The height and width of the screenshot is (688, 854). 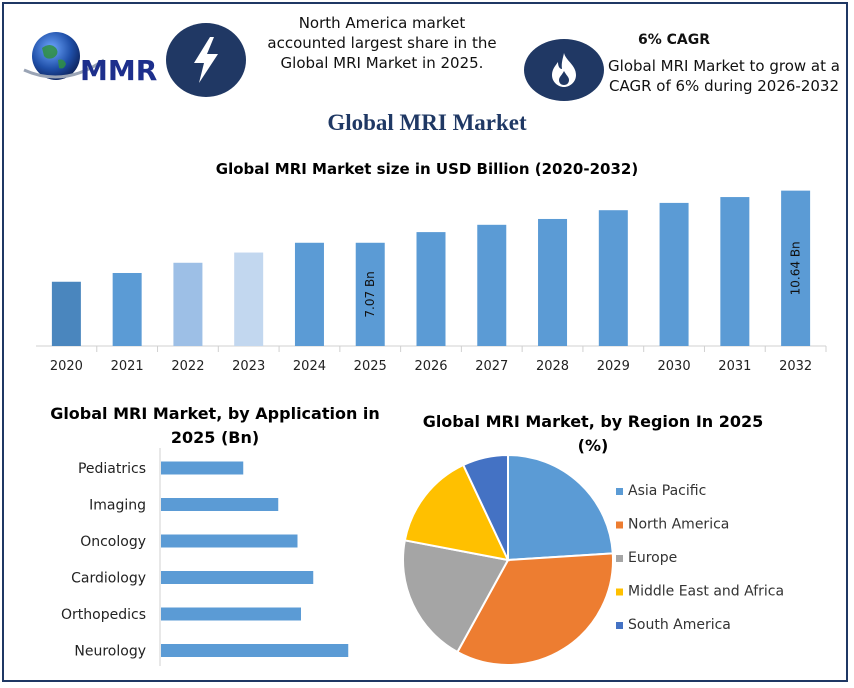 I want to click on category-label: Oncology, so click(x=113, y=542).